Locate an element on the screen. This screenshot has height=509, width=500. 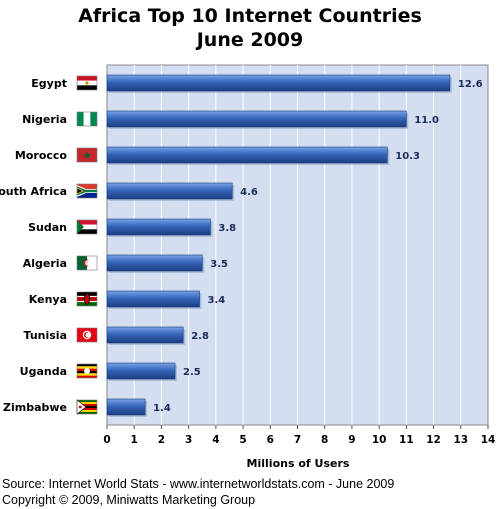
sudan-flag-icon is located at coordinates (87, 227).